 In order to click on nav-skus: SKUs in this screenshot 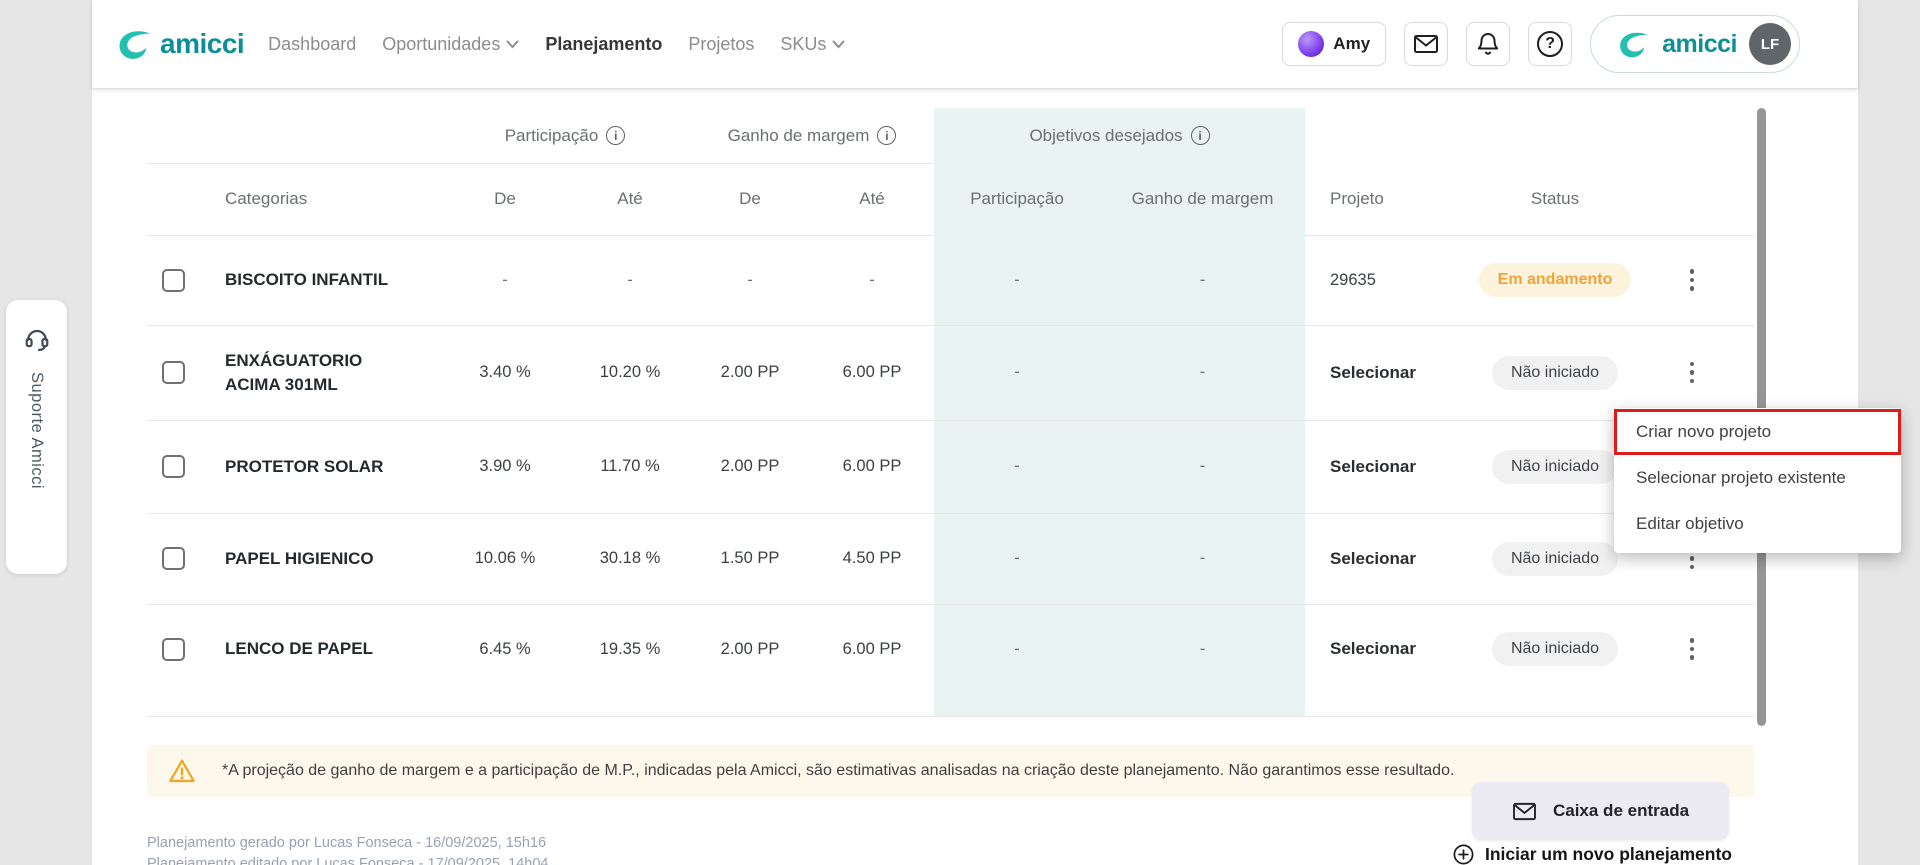, I will do `click(812, 44)`.